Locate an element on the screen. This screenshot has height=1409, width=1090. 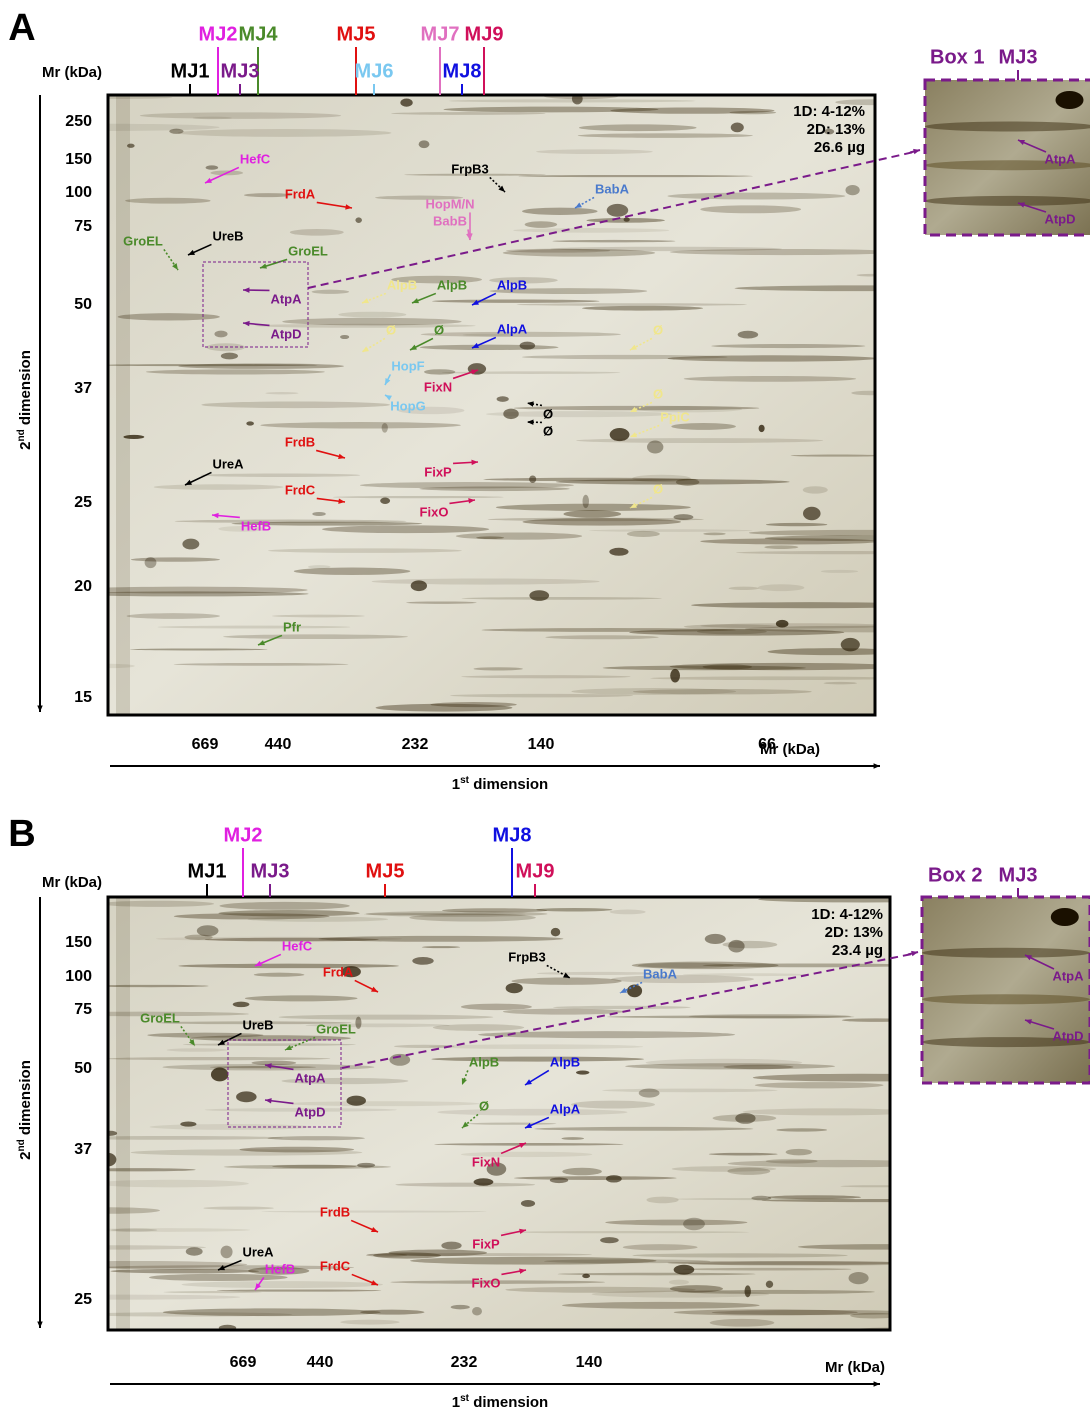
y-tick-label: 250 is located at coordinates (78, 121).